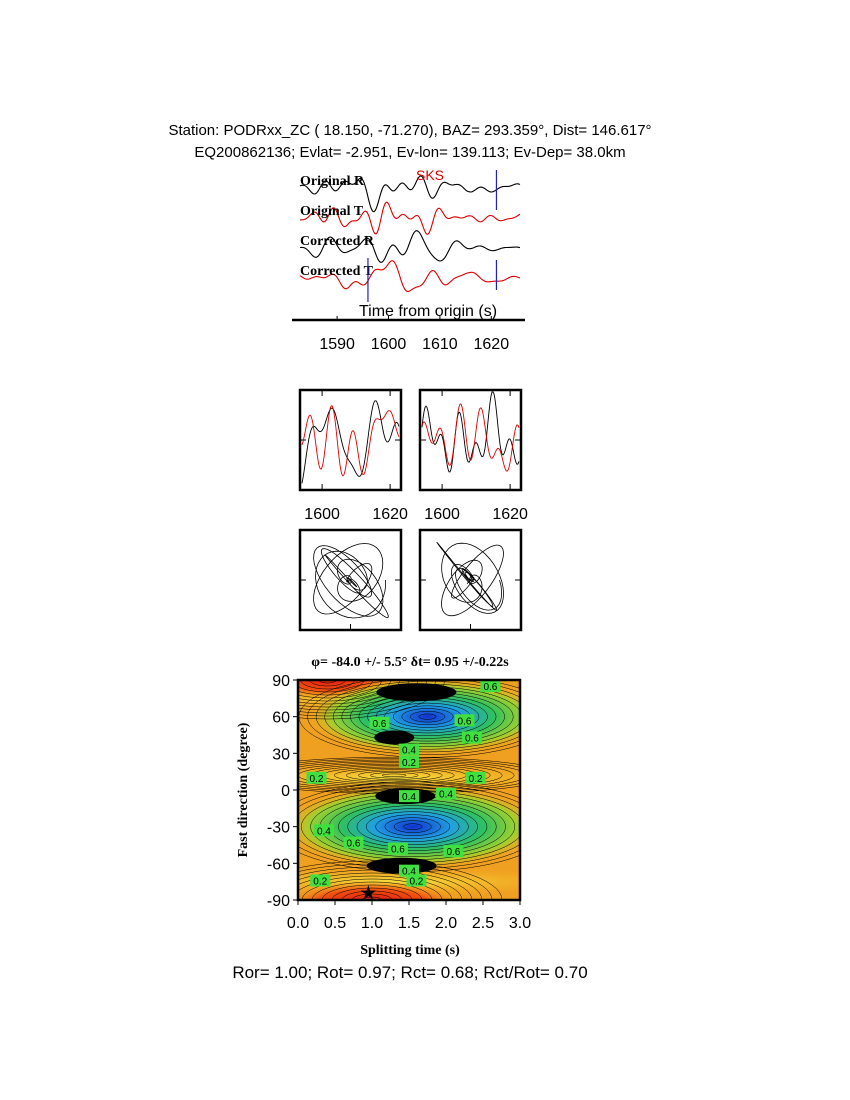 The height and width of the screenshot is (1100, 850). What do you see at coordinates (337, 241) in the screenshot?
I see `trace-label: Corrected R` at bounding box center [337, 241].